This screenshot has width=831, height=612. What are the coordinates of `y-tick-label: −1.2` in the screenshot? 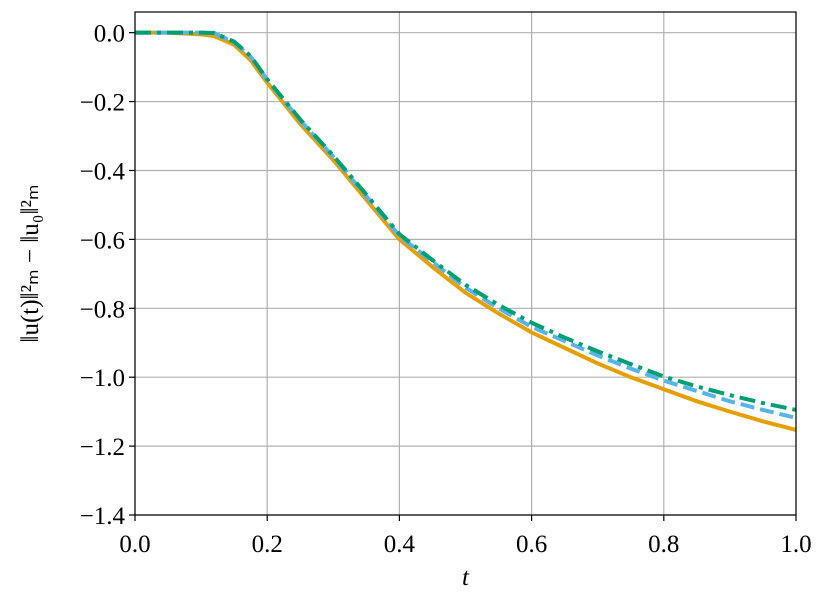 It's located at (102, 447).